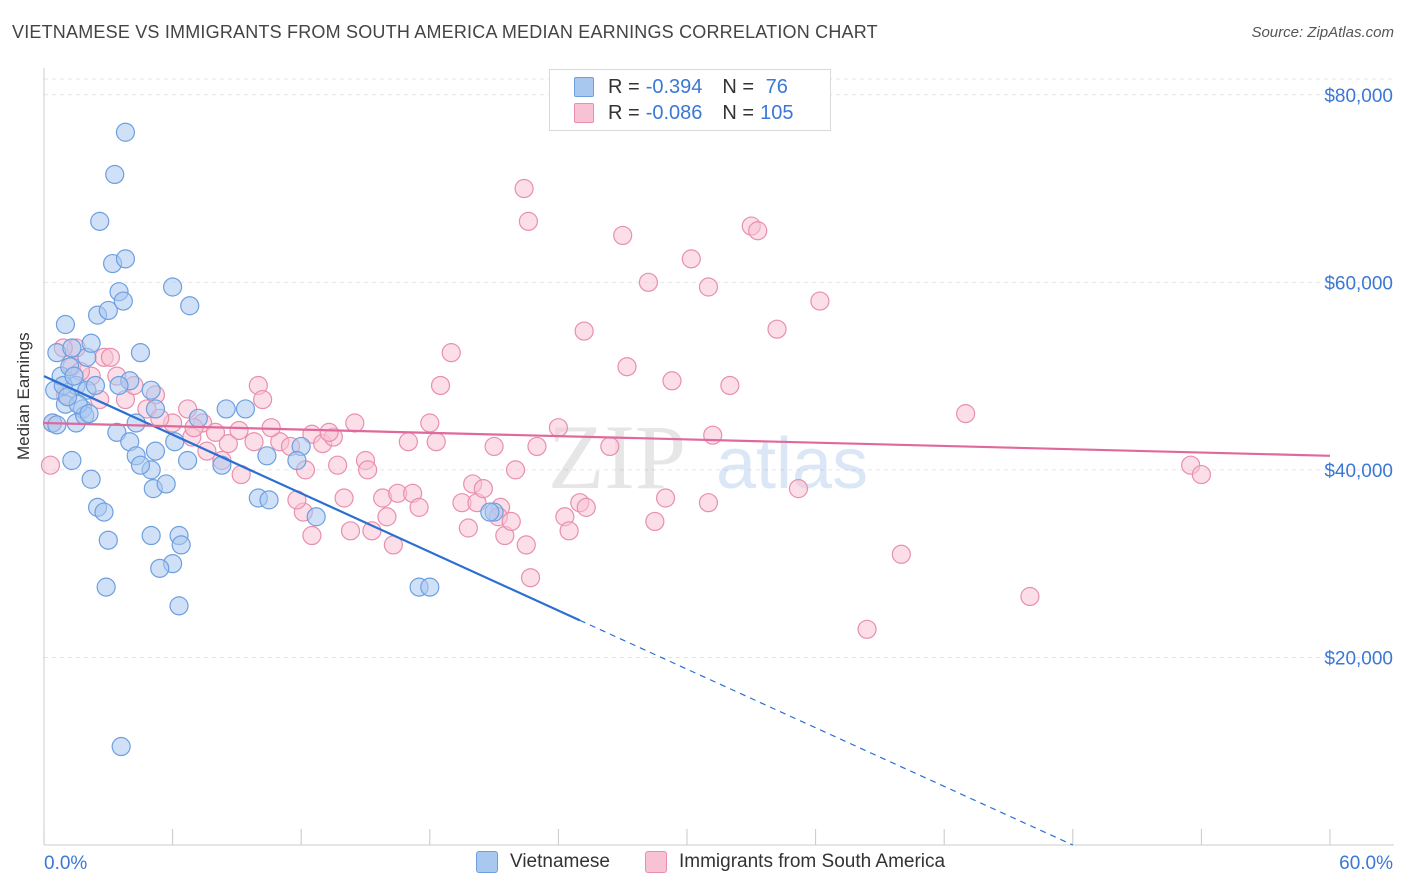  What do you see at coordinates (1366, 863) in the screenshot?
I see `x-tick-label-max: 60.0%` at bounding box center [1366, 863].